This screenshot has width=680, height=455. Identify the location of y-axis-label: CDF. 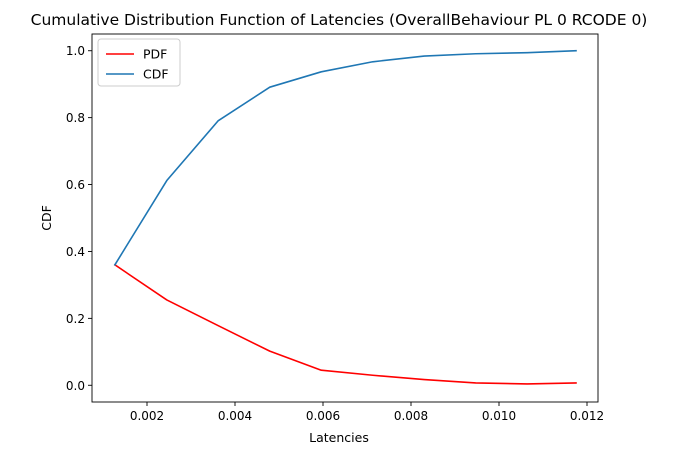
(46, 218).